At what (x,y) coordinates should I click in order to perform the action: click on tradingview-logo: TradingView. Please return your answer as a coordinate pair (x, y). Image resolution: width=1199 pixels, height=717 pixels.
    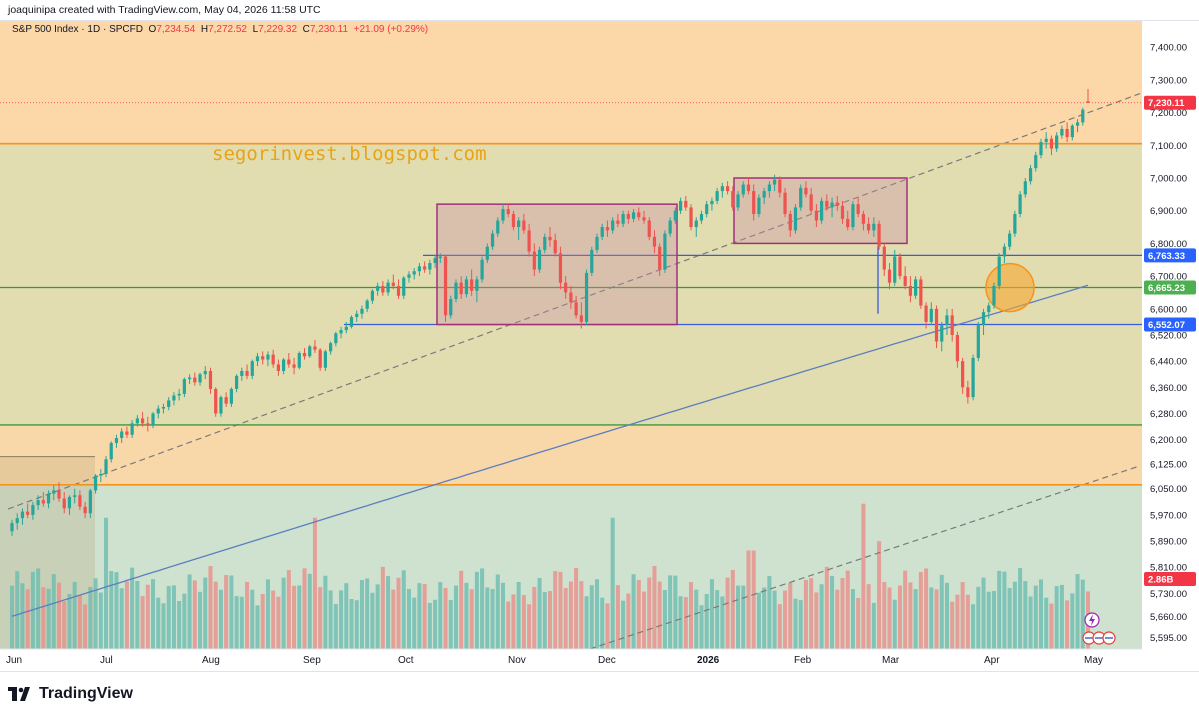
    Looking at the image, I should click on (70, 694).